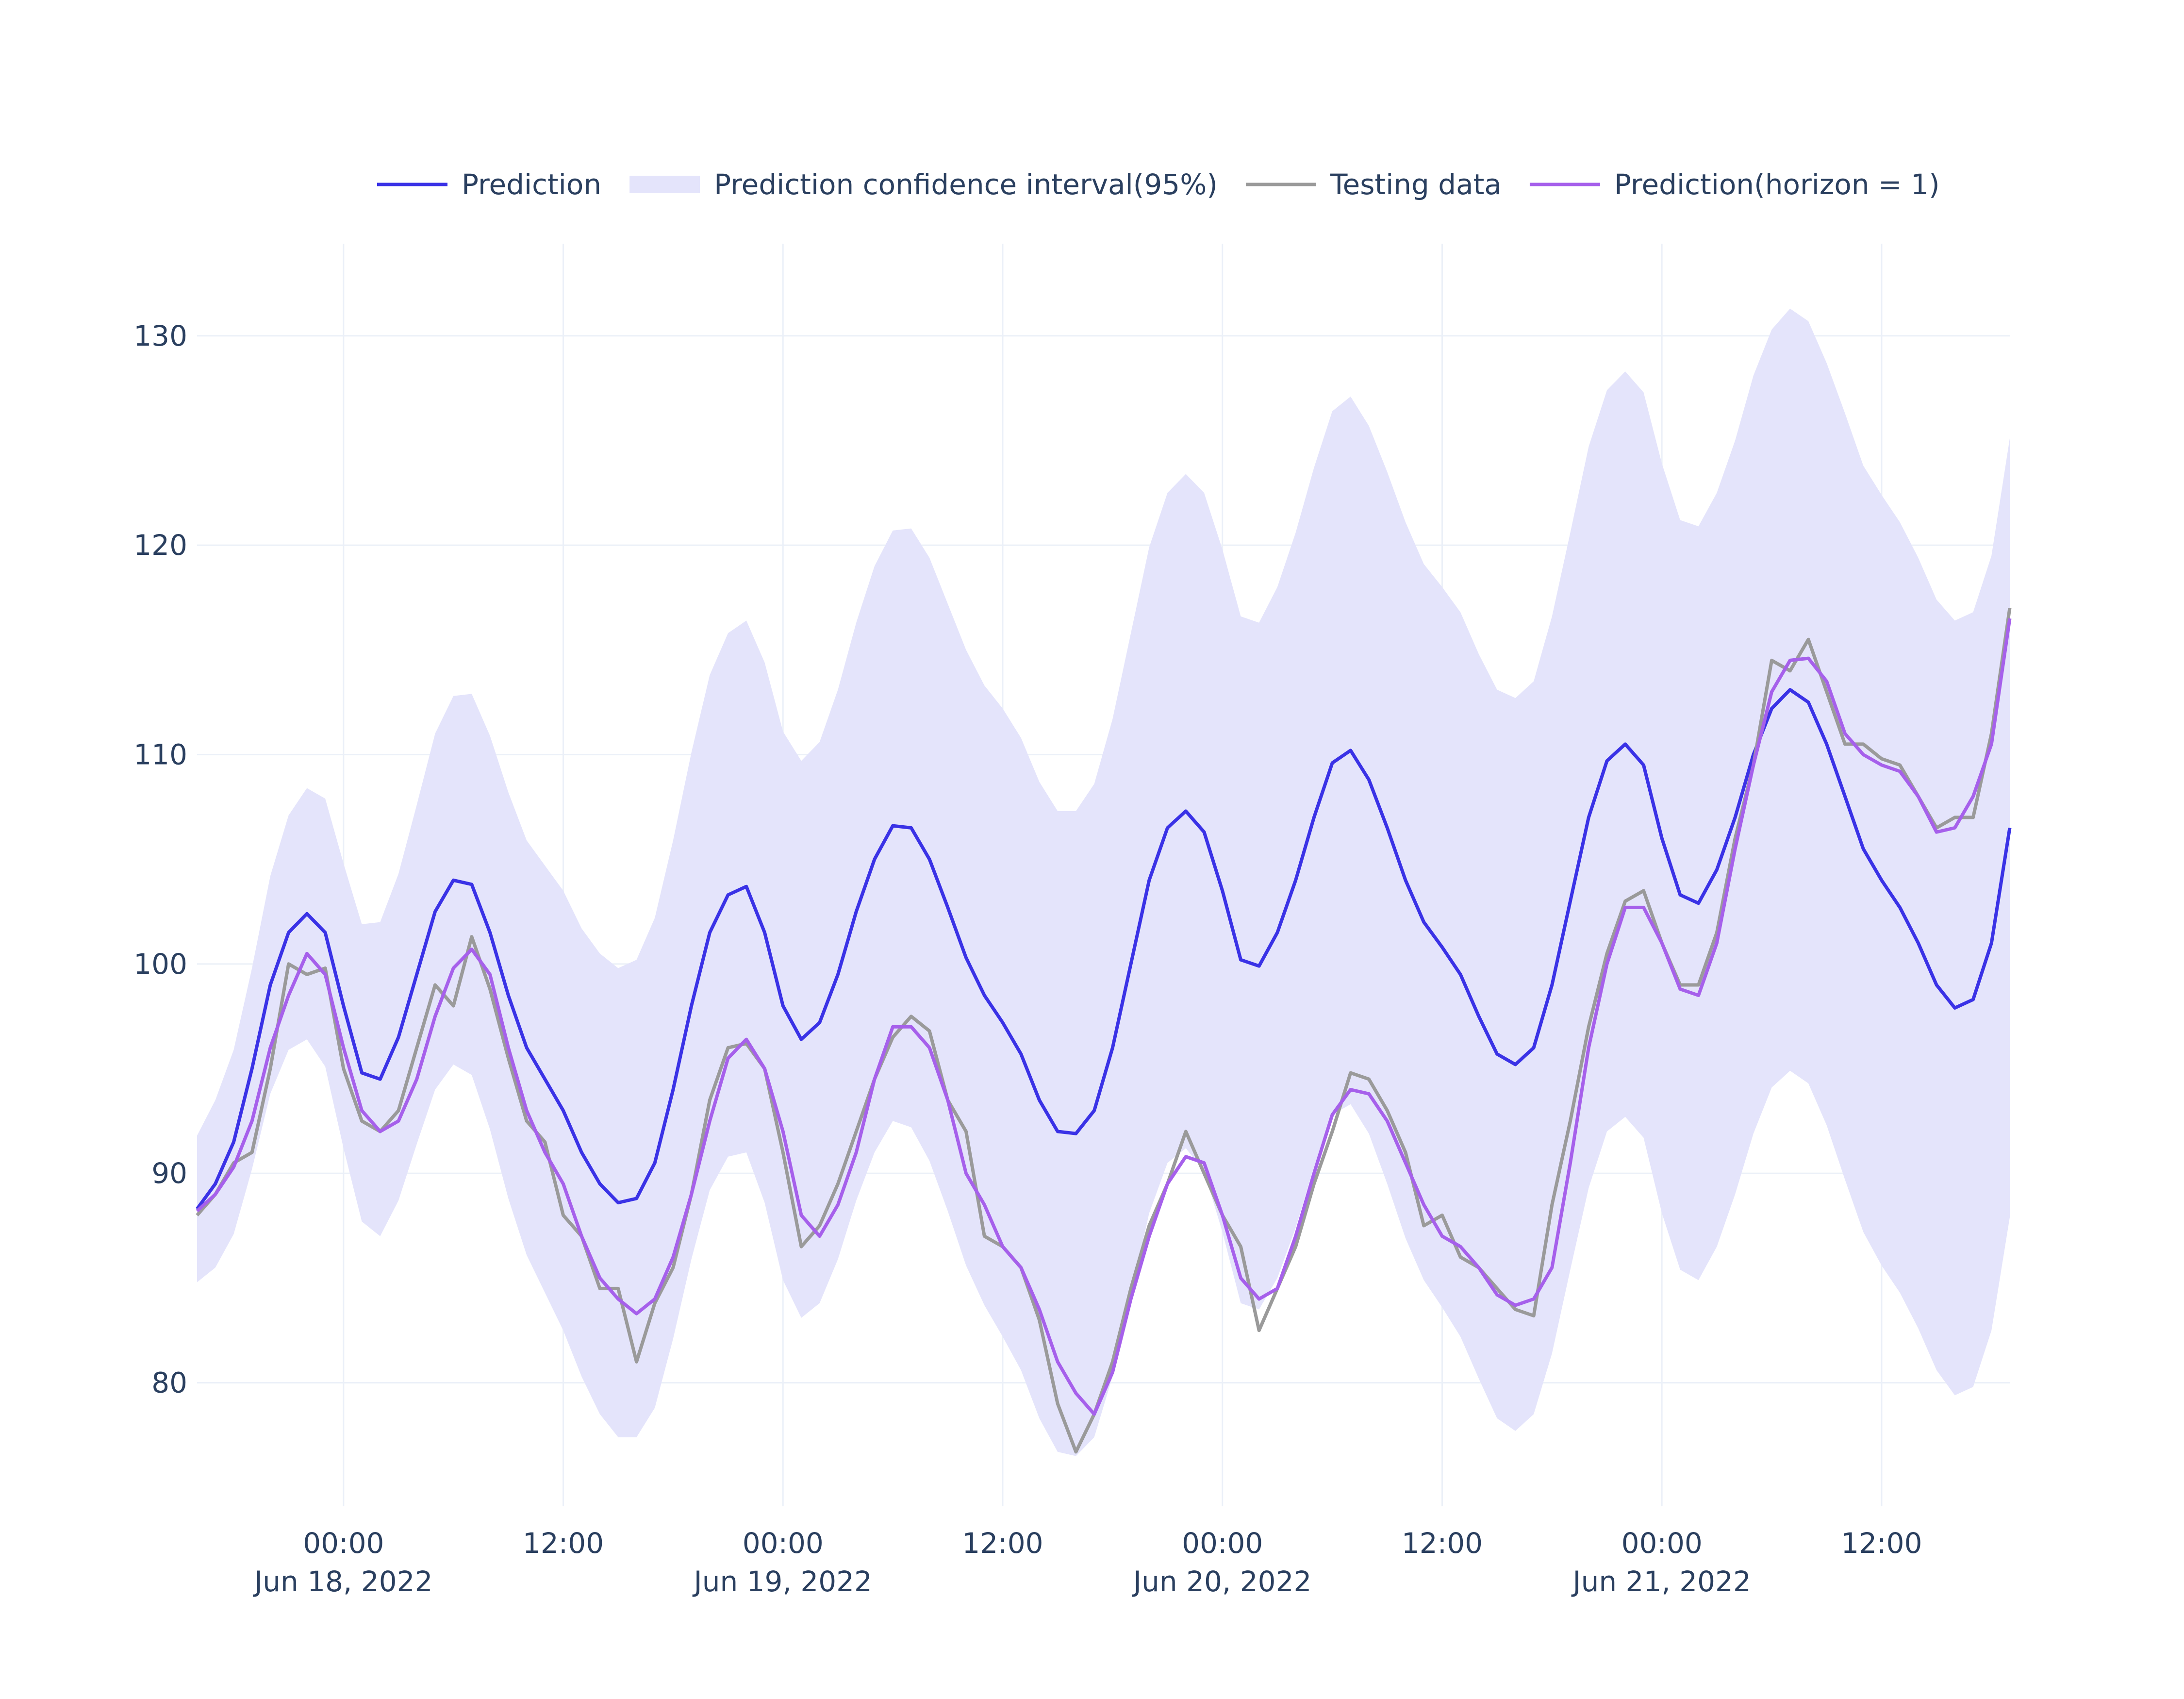 The height and width of the screenshot is (1699, 2184). I want to click on x-tick-label: 00:00 Jun 19, 2022, so click(782, 1562).